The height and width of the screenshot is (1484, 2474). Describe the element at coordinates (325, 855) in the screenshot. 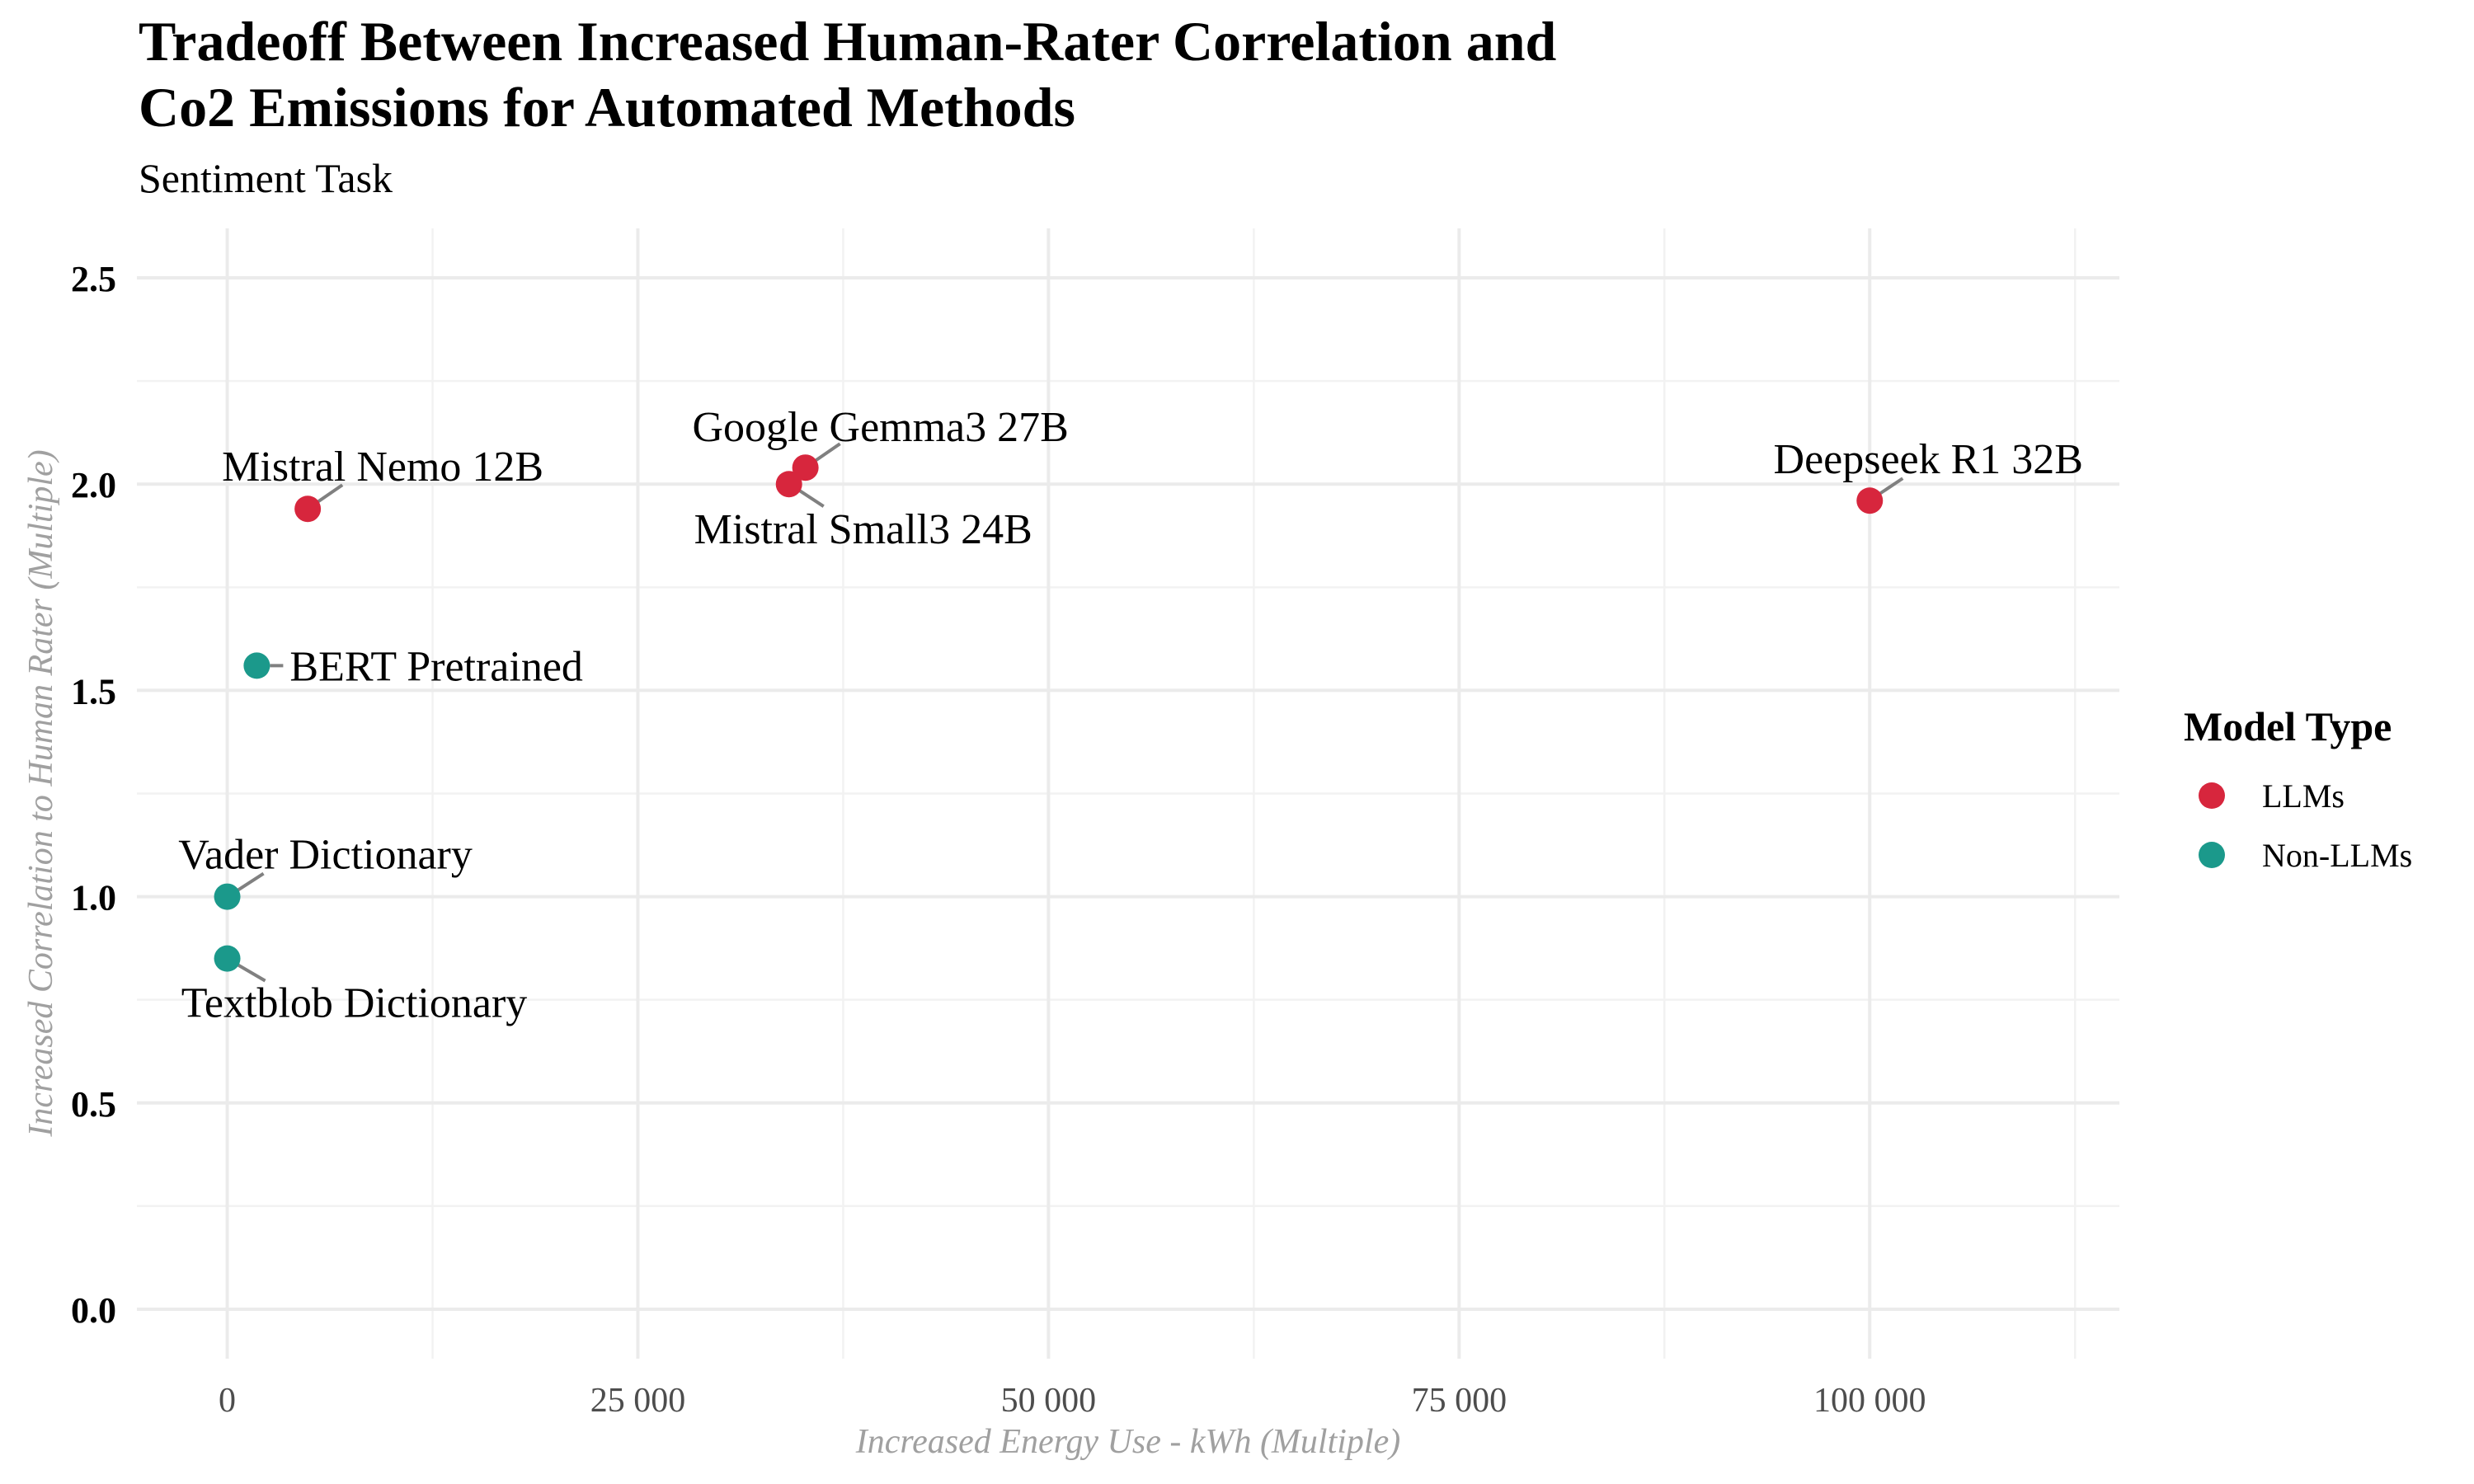

I see `point-label: Vader Dictionary` at that location.